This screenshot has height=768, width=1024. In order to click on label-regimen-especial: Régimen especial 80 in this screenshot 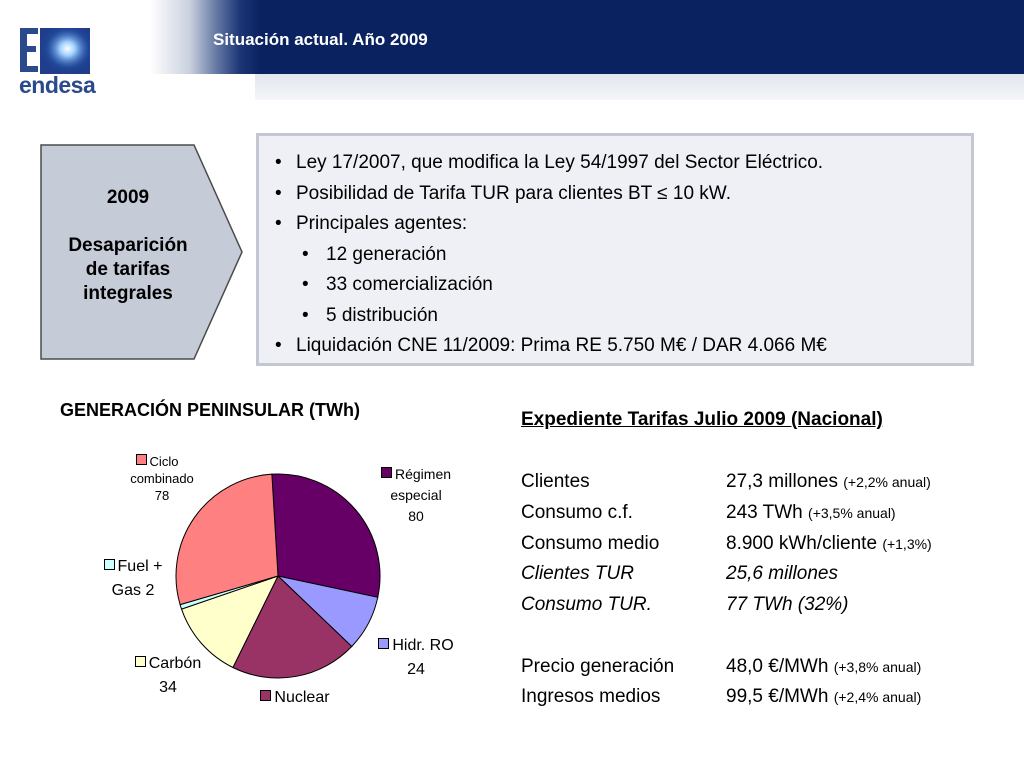, I will do `click(416, 495)`.